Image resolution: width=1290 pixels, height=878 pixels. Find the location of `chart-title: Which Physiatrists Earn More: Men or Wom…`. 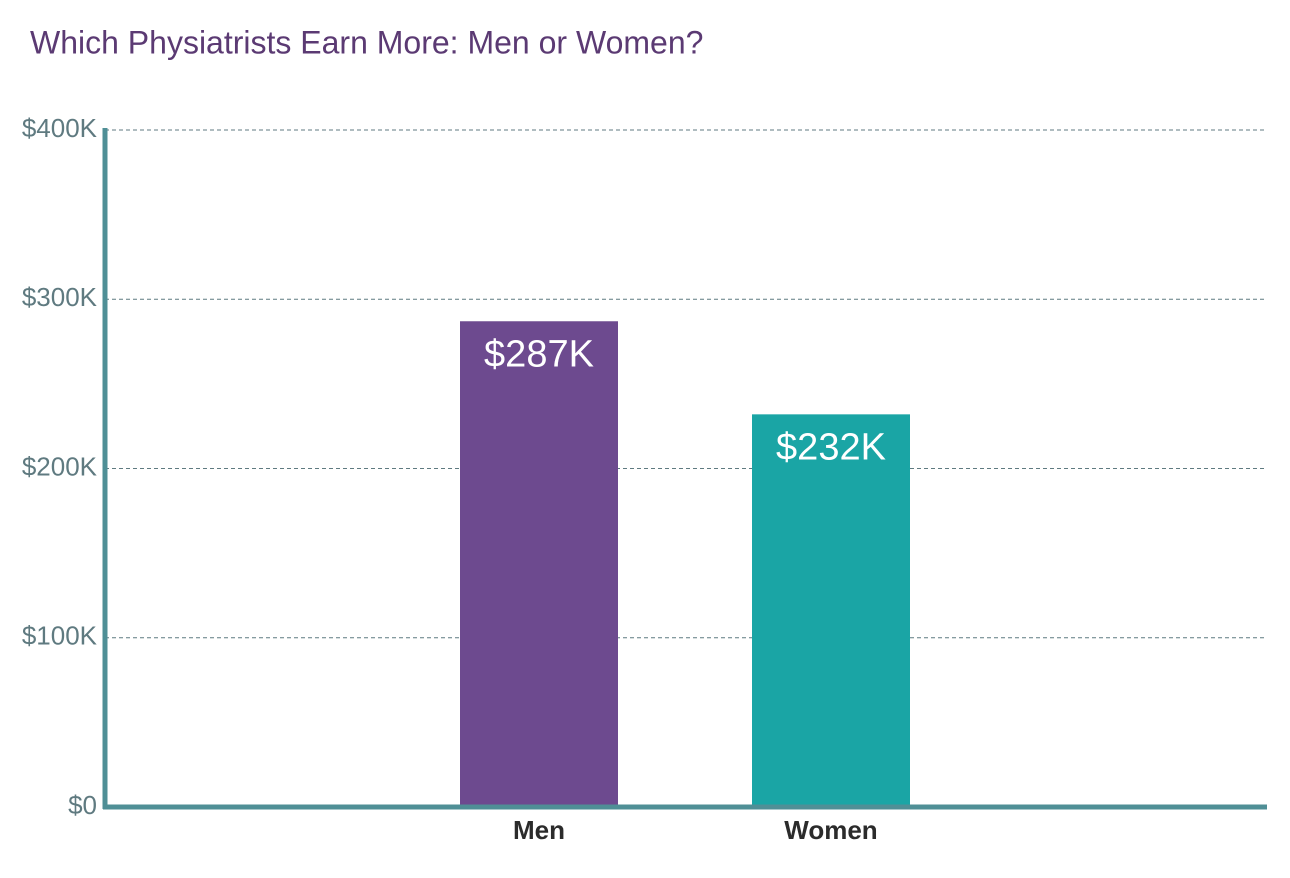

chart-title: Which Physiatrists Earn More: Men or Wom… is located at coordinates (366, 42).